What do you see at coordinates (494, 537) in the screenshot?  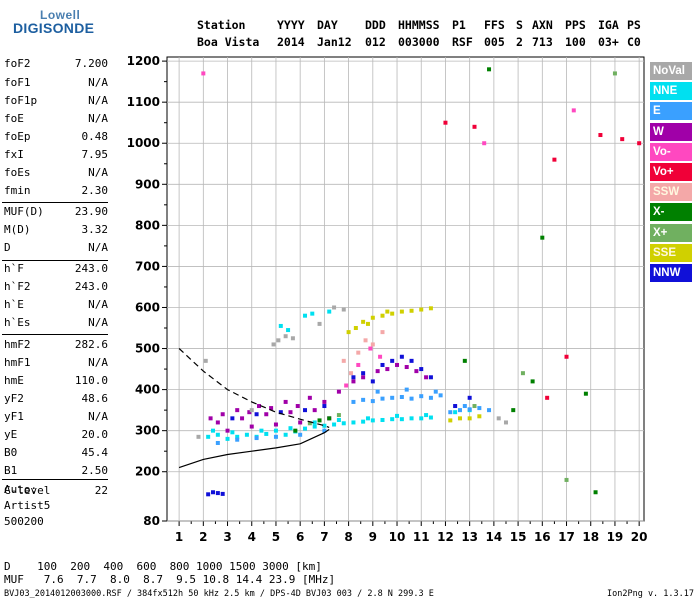 I see `x-tick-label: 14` at bounding box center [494, 537].